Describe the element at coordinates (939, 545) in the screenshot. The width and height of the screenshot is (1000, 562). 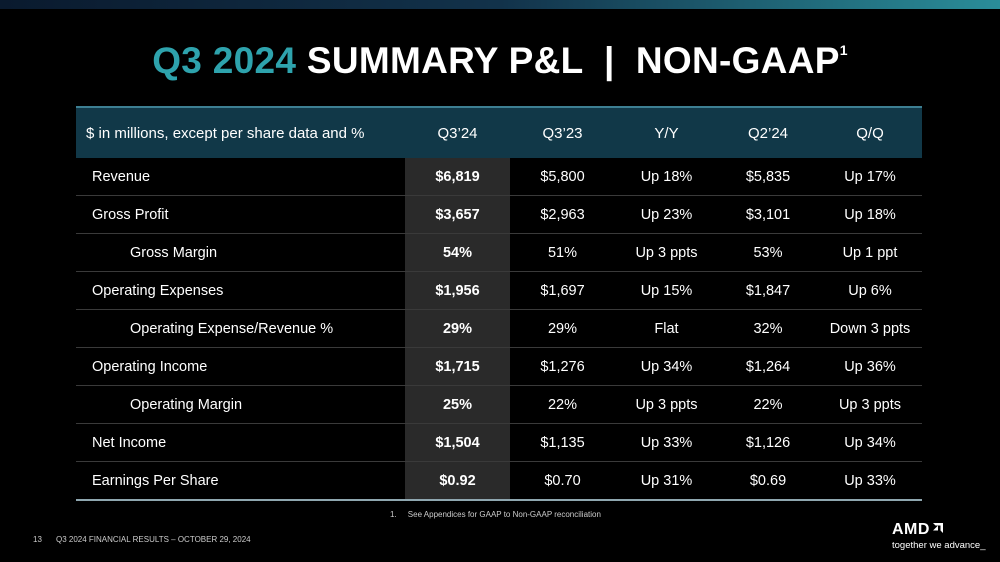
I see `tagline: together we advance_` at that location.